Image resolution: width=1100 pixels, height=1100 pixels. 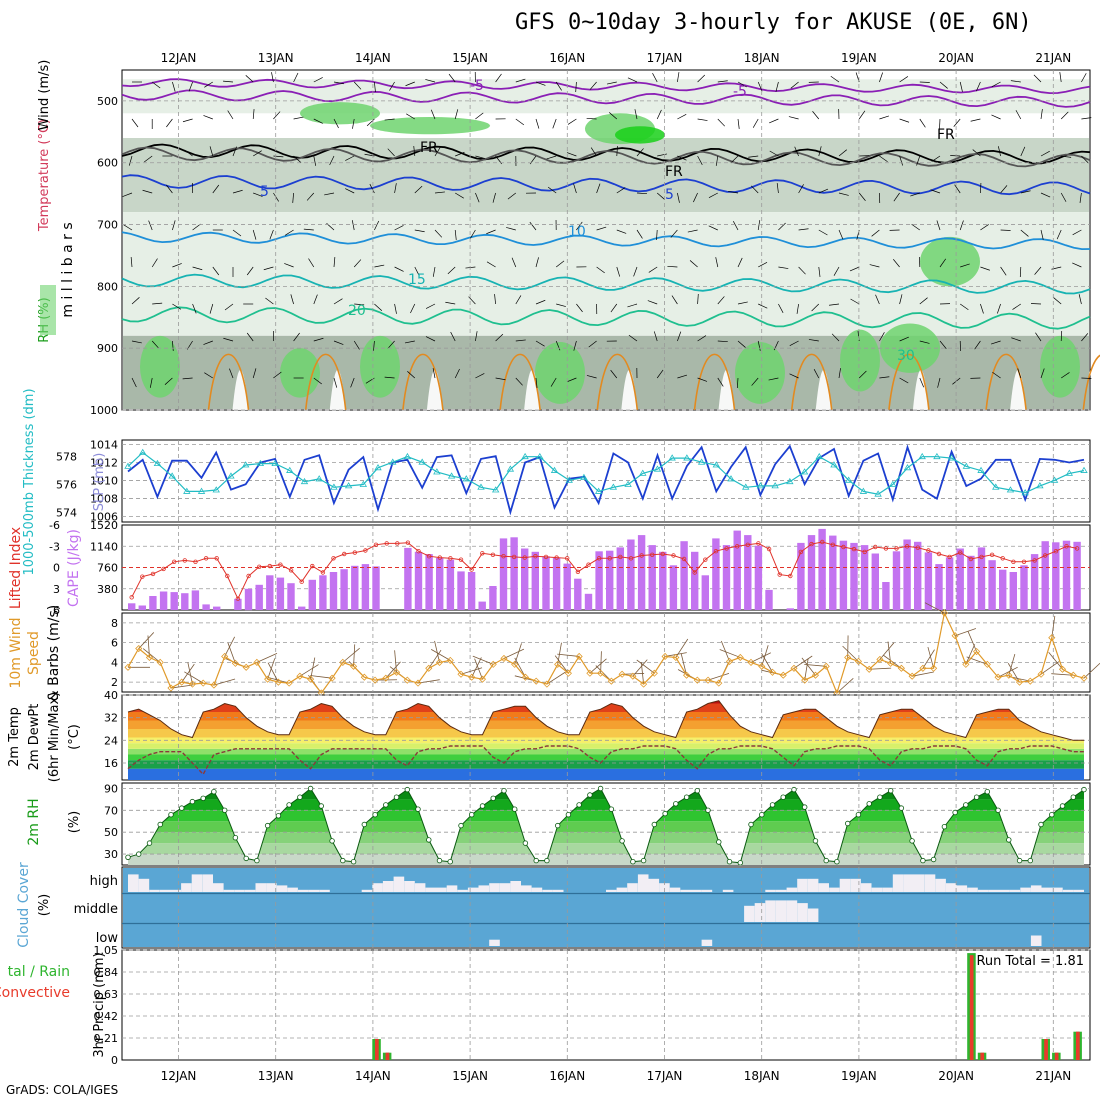 I want to click on date-label-bottom: 14JAN, so click(x=373, y=1076).